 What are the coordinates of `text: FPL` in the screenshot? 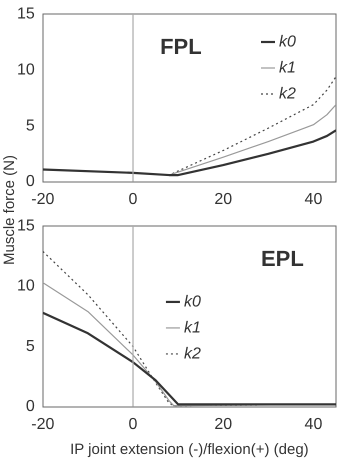 It's located at (181, 47).